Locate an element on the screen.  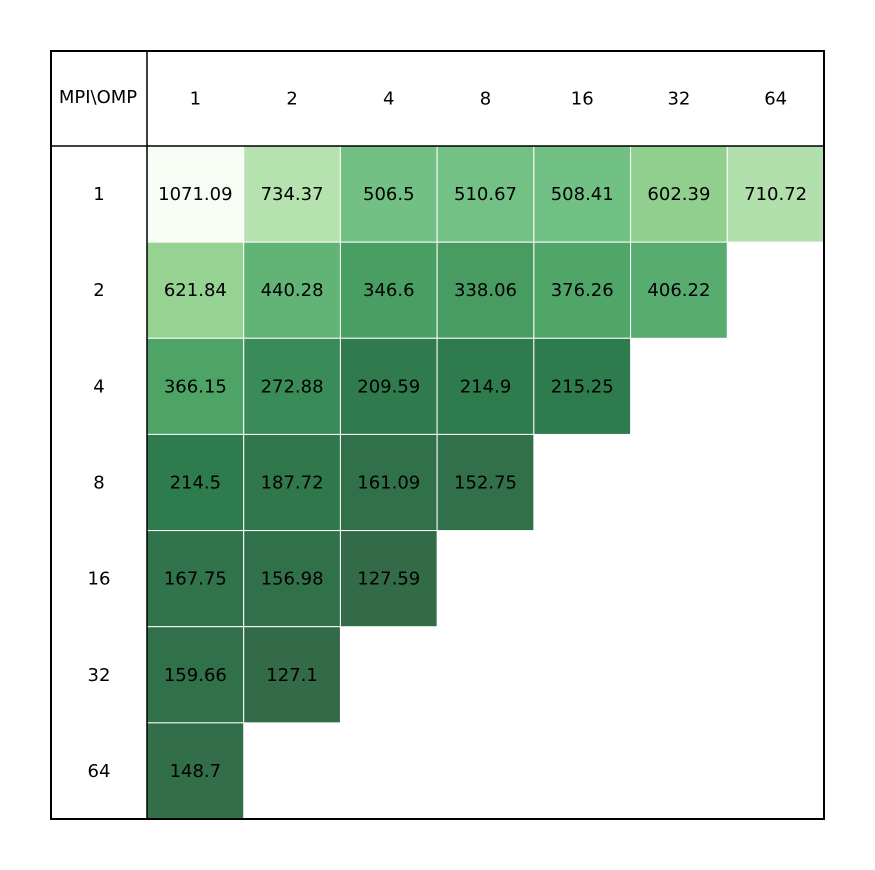
cell-value: 214.9 is located at coordinates (486, 386).